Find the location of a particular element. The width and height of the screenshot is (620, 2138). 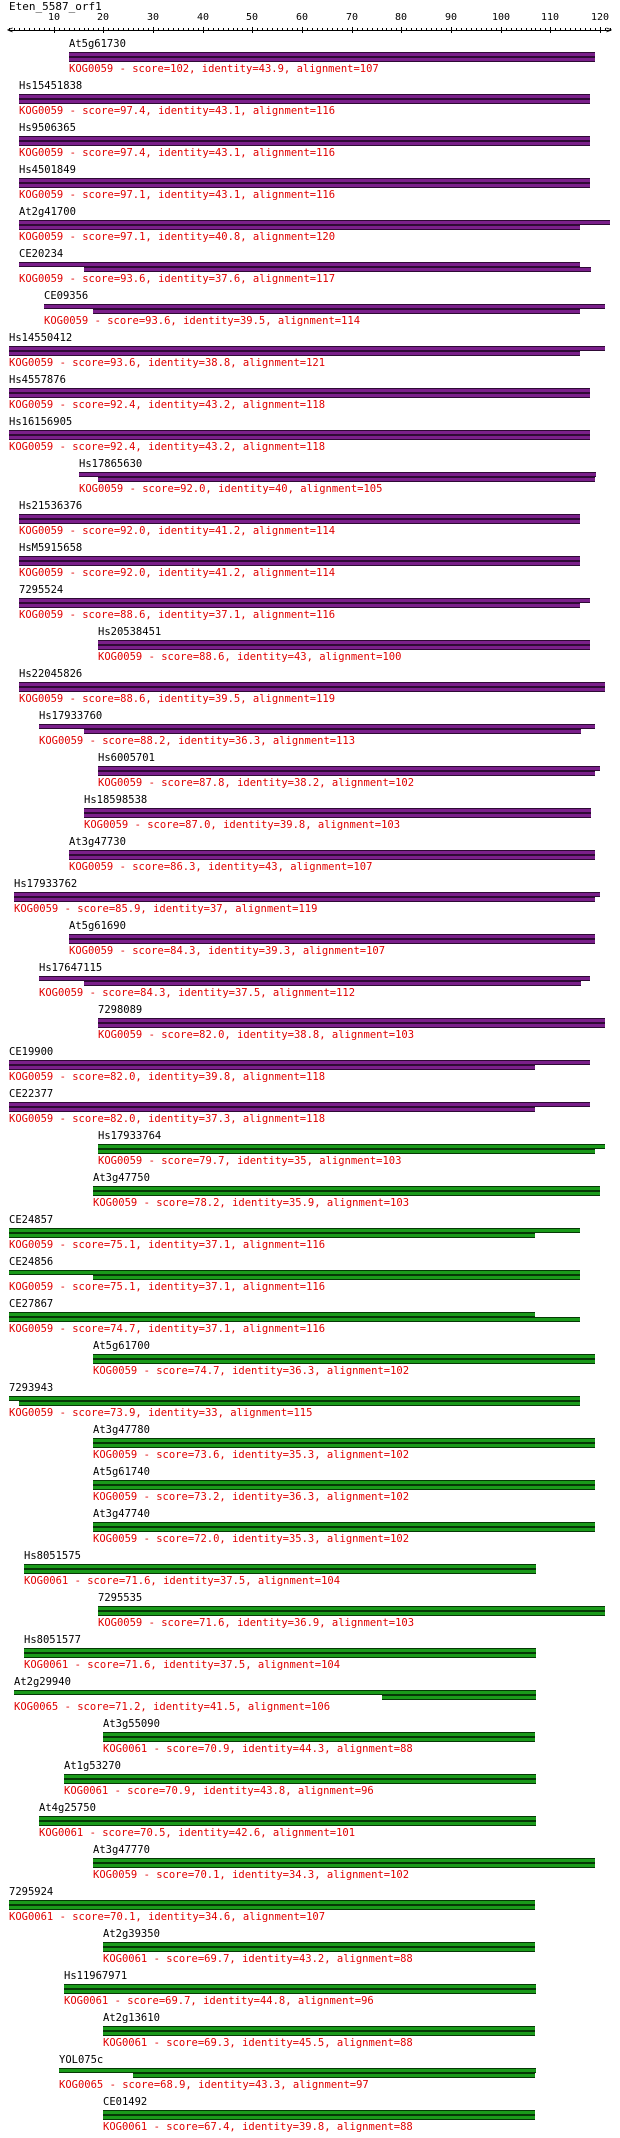

hit-name: 7298089 is located at coordinates (120, 1010).